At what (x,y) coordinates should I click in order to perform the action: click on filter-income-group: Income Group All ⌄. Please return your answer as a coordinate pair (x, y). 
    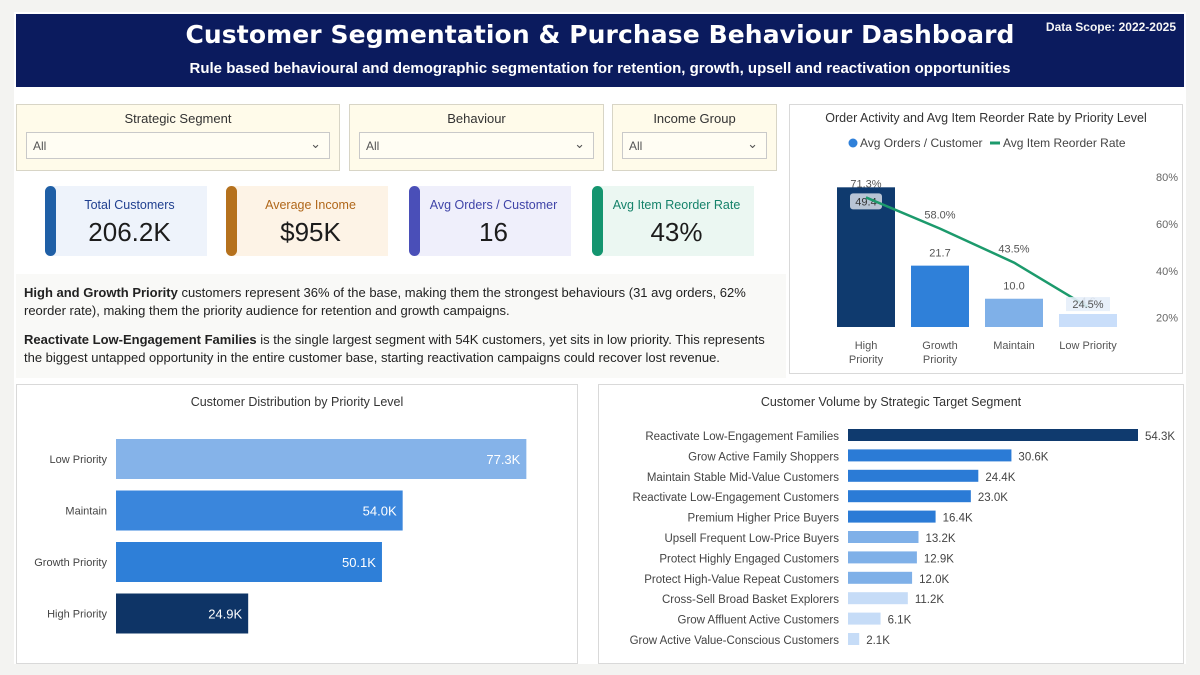
    Looking at the image, I should click on (694, 137).